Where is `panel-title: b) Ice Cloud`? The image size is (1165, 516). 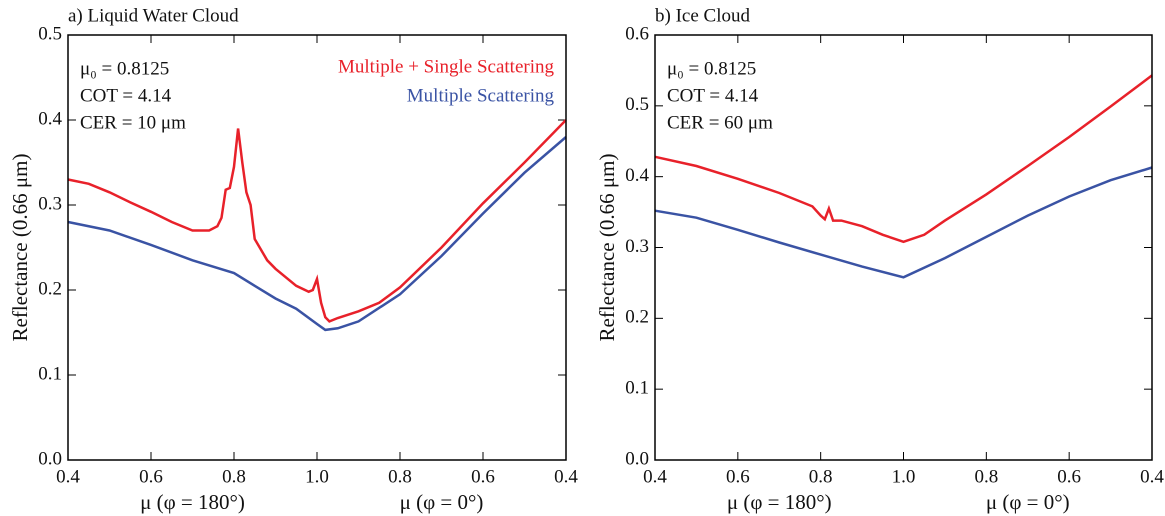
panel-title: b) Ice Cloud is located at coordinates (702, 15).